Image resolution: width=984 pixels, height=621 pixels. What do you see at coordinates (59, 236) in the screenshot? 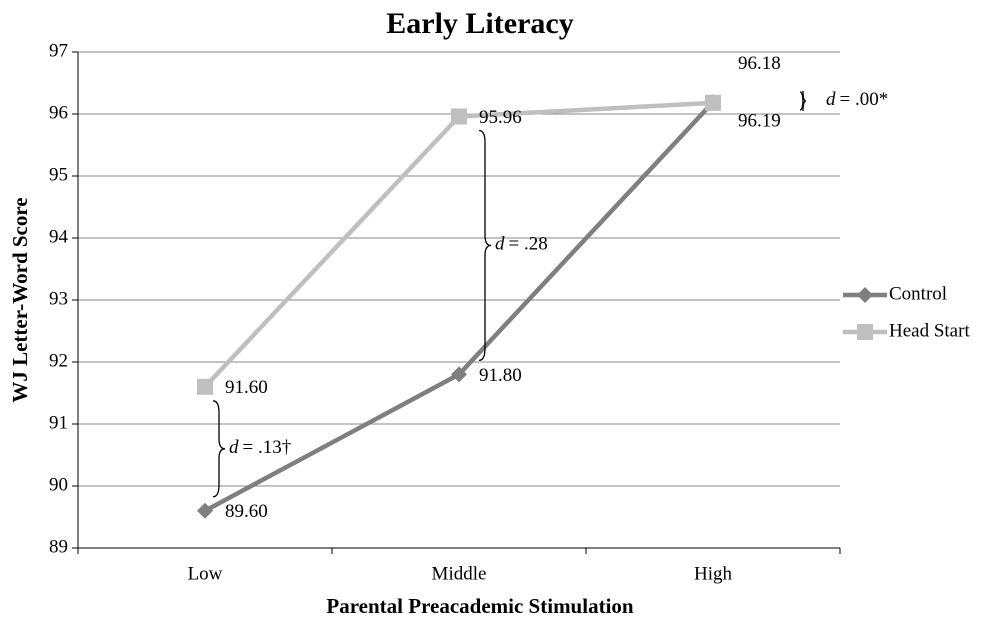
I see `y-tick-label: 94` at bounding box center [59, 236].